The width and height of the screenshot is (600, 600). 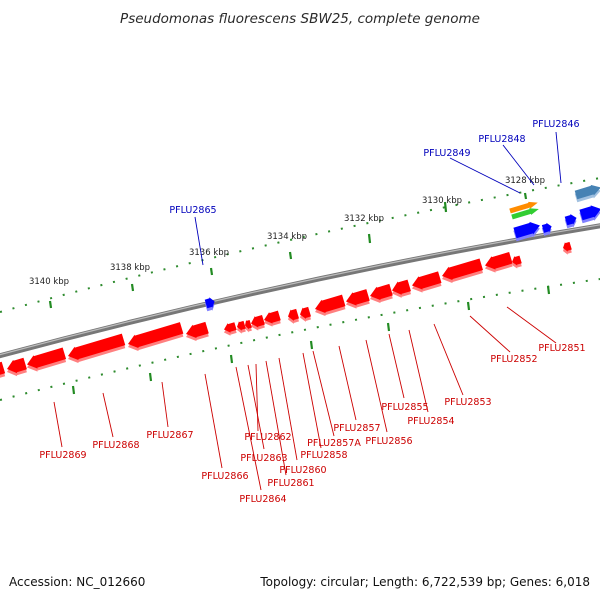 I want to click on gene-label-pflu2862: PFLU2862, so click(x=268, y=403).